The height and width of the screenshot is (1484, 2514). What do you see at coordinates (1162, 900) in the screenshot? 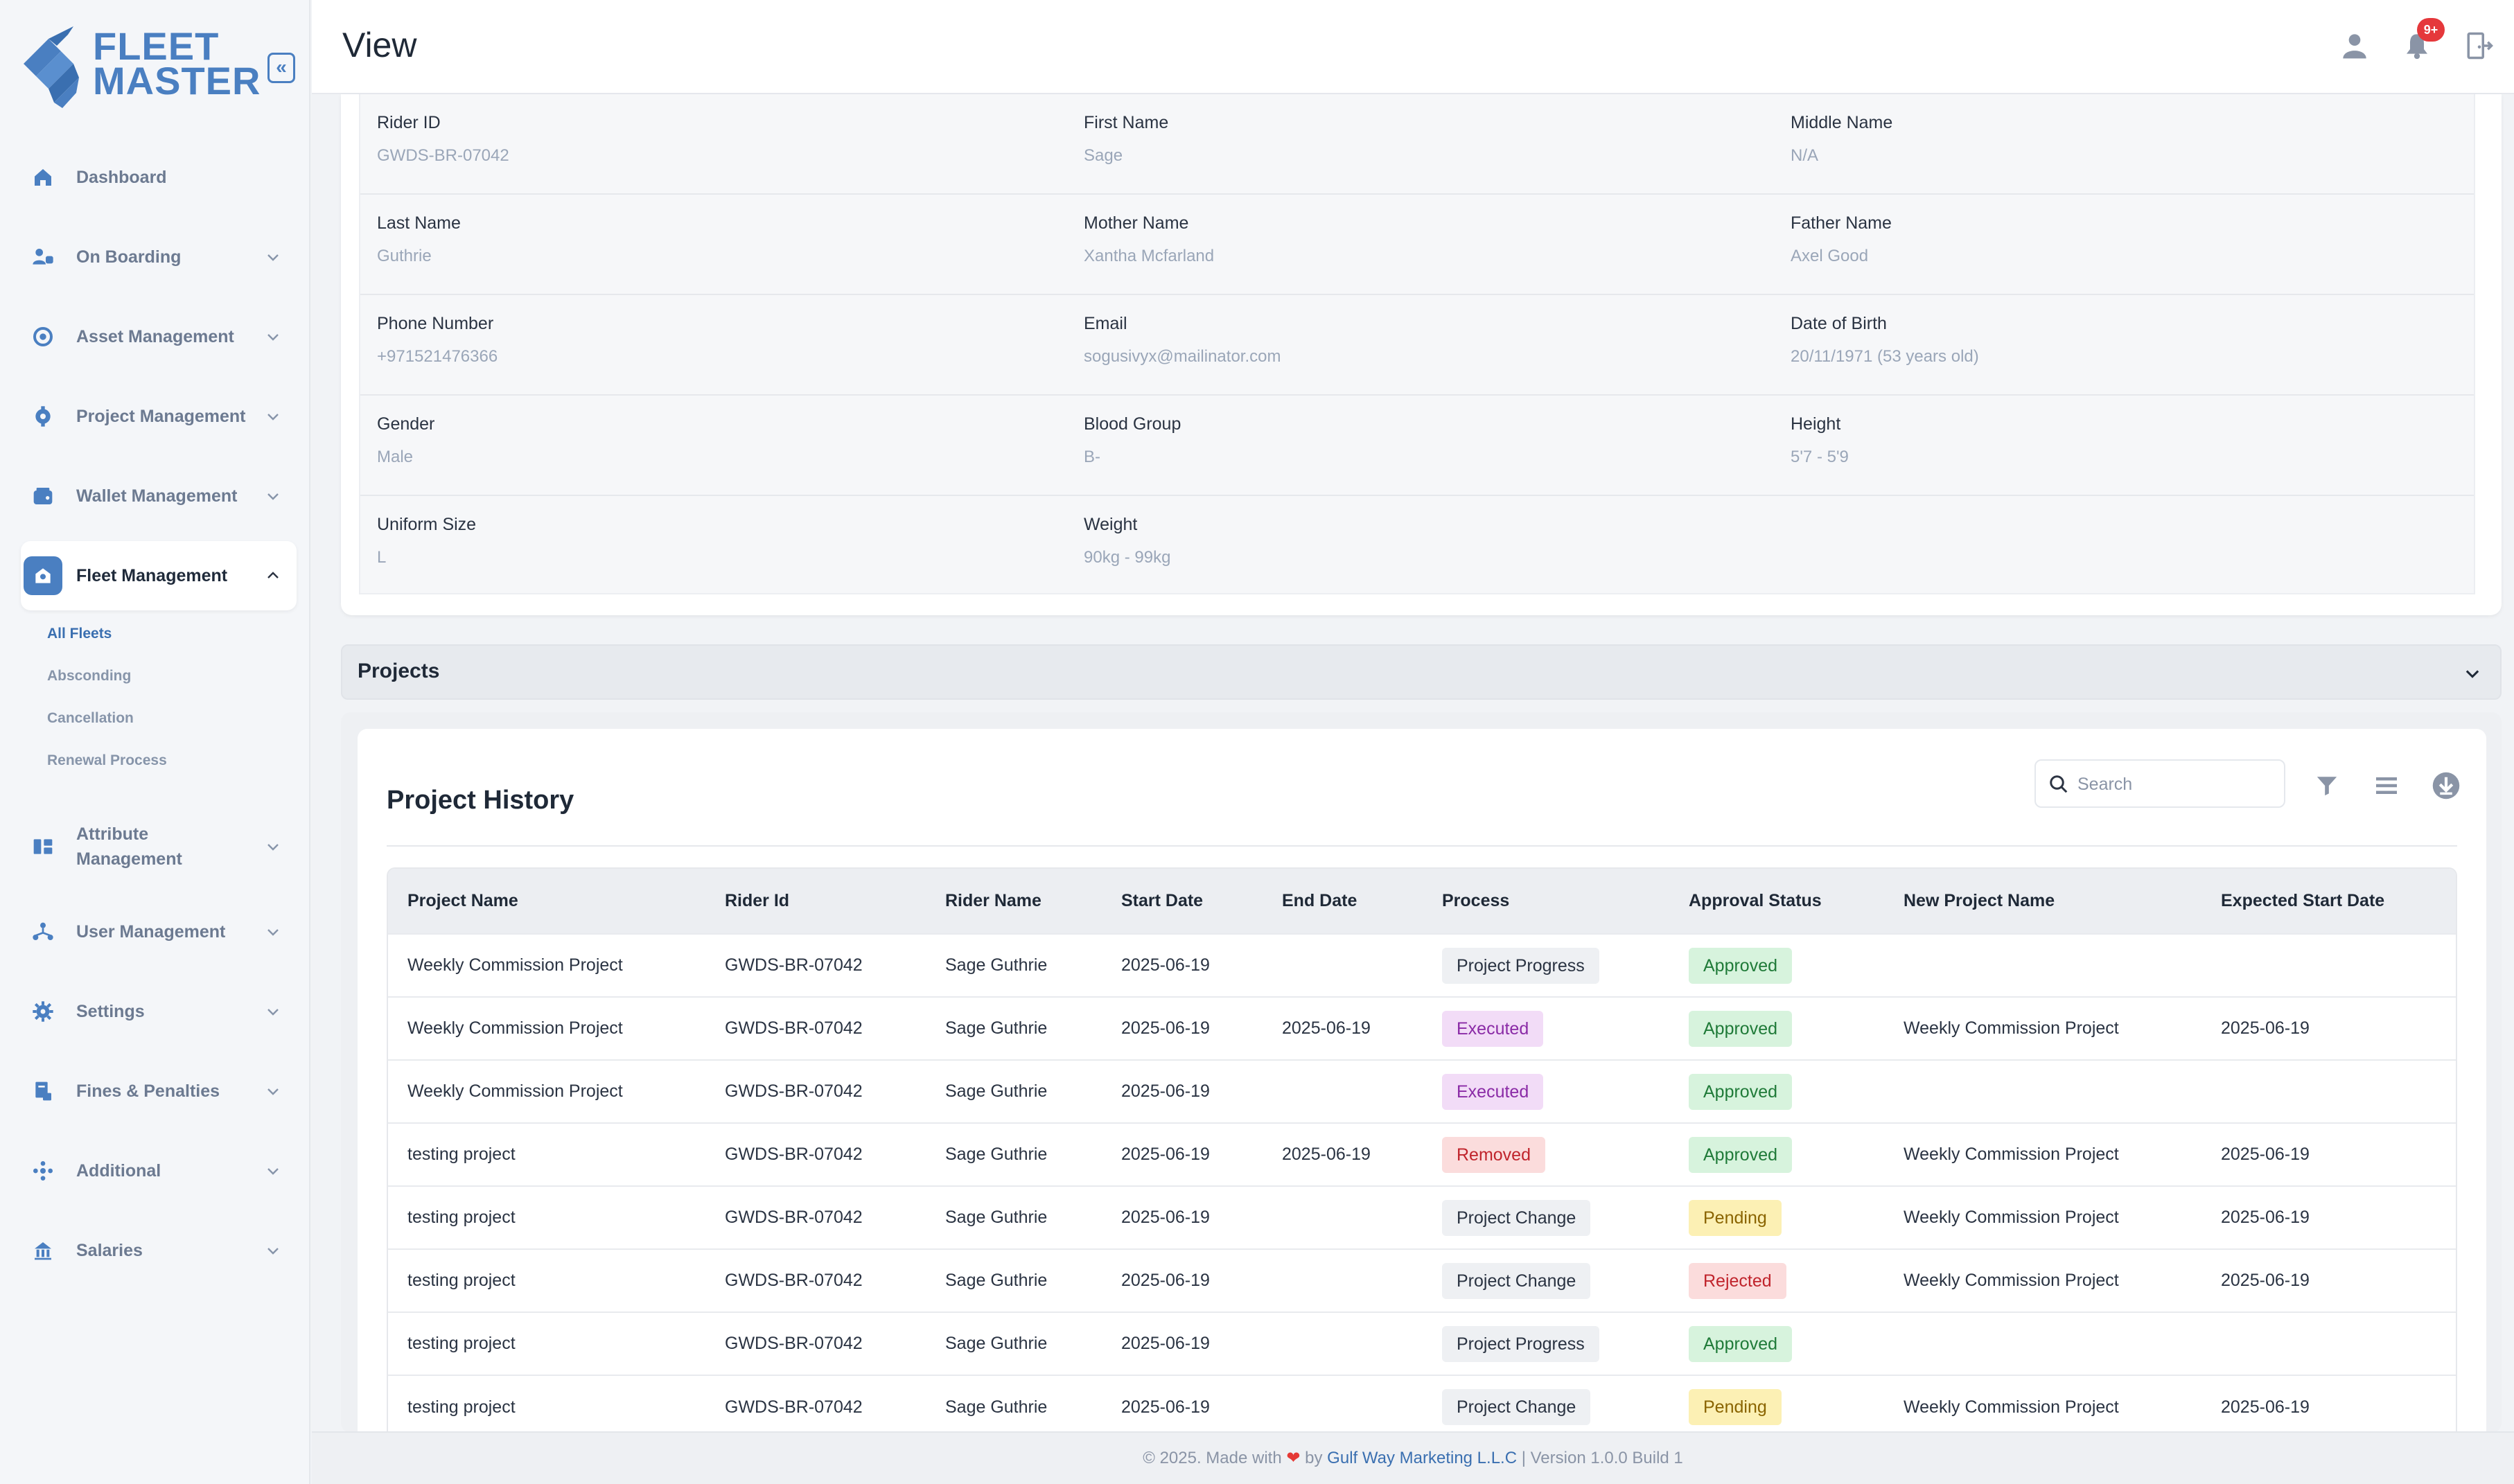
I see `column-header: Start Date` at bounding box center [1162, 900].